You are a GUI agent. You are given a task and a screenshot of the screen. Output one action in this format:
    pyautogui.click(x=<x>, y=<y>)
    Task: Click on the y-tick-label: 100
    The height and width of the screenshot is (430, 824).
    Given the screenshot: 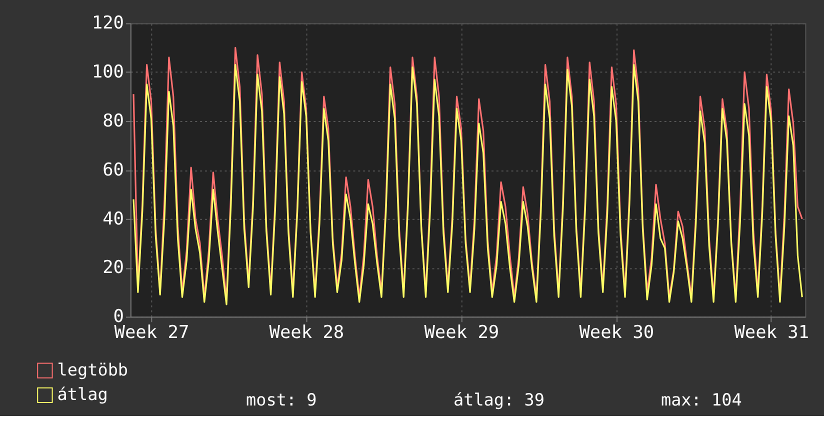 What is the action you would take?
    pyautogui.click(x=108, y=72)
    